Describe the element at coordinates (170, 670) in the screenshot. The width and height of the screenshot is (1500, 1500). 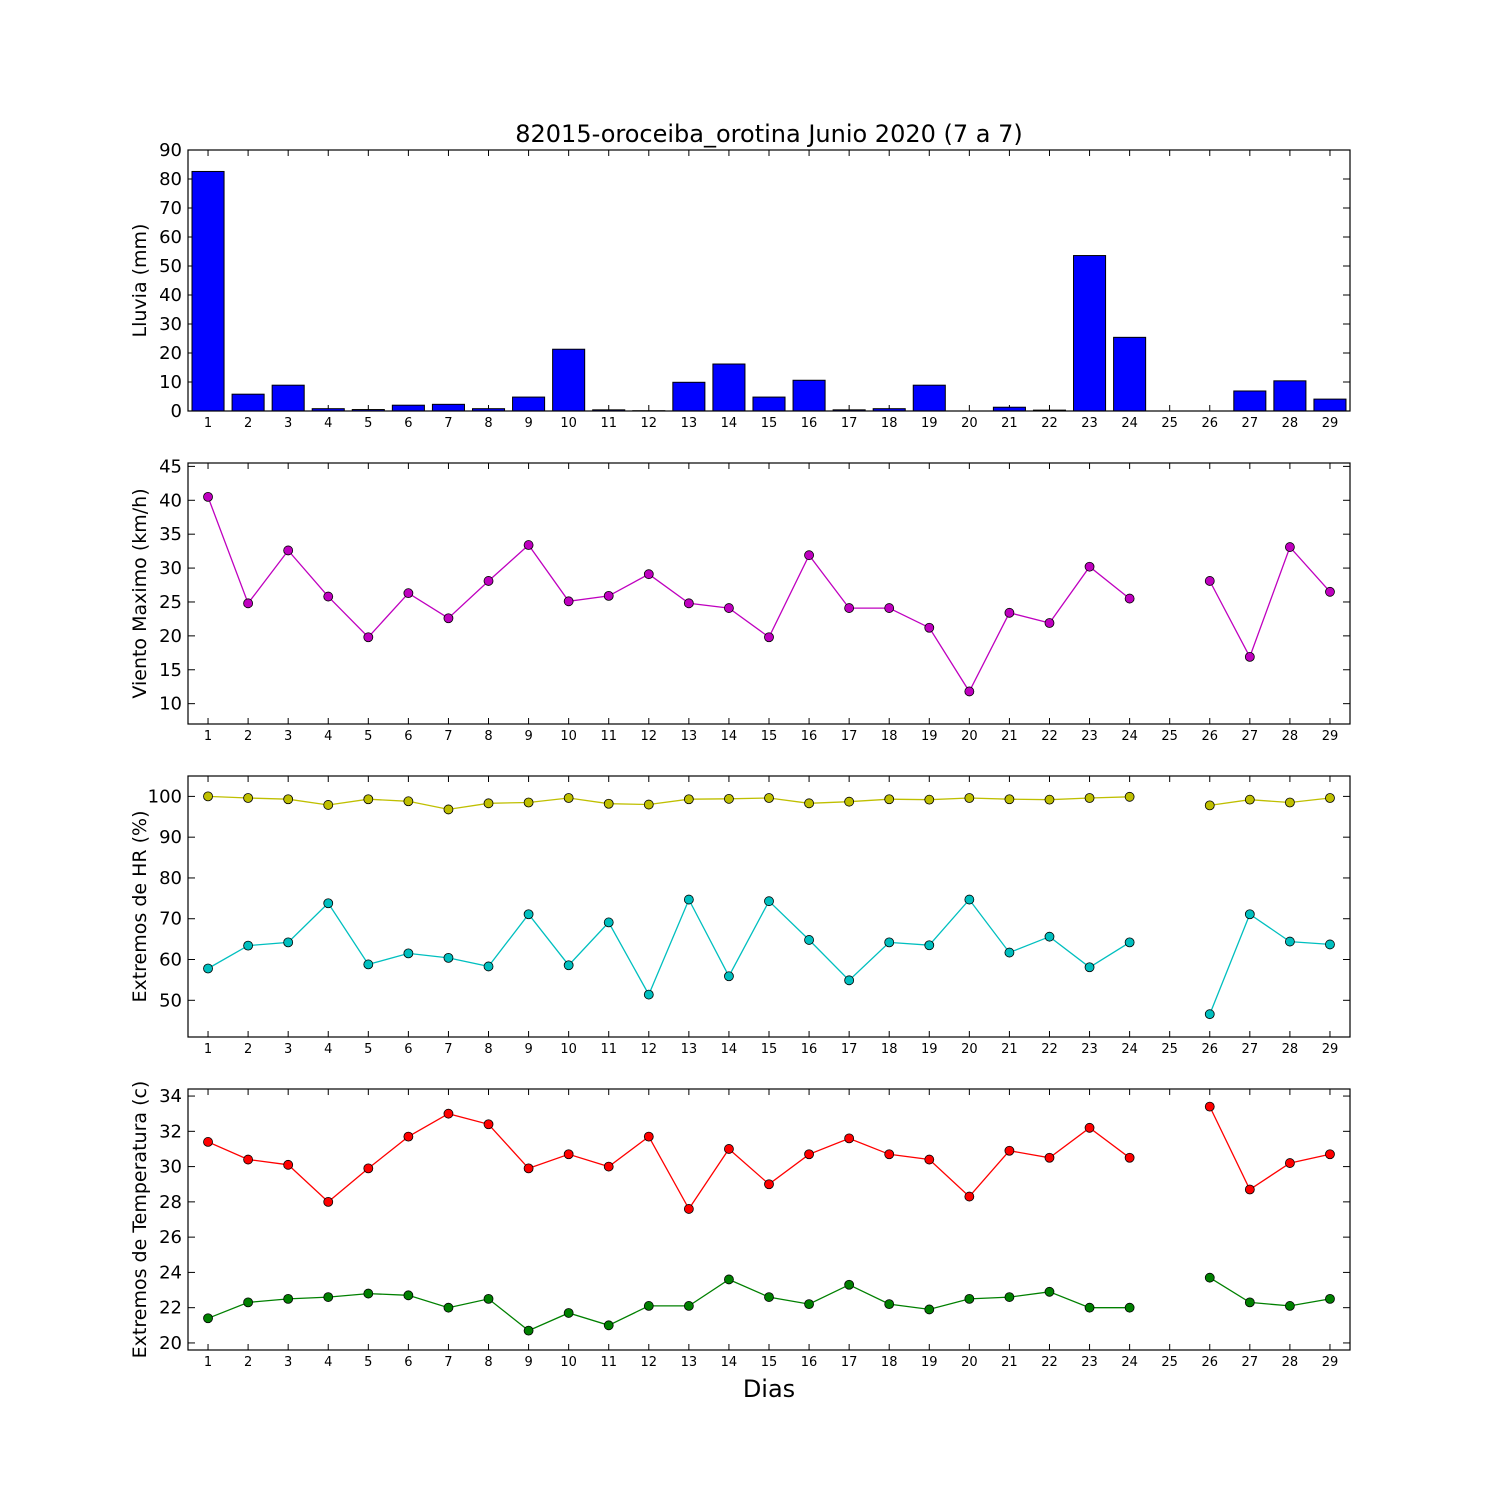
I see `y-tick-label: 15` at that location.